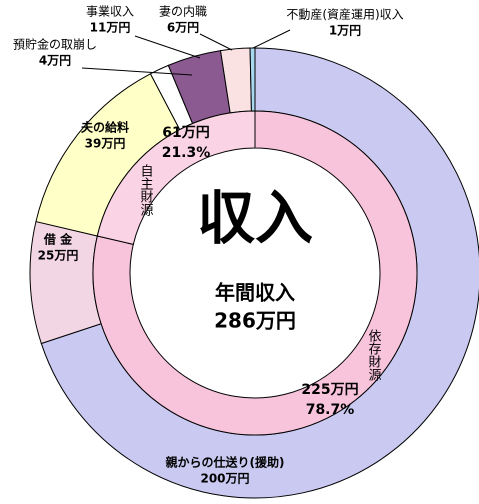  What do you see at coordinates (225, 462) in the screenshot?
I see `segment-name: 親からの仕送り(援助)` at bounding box center [225, 462].